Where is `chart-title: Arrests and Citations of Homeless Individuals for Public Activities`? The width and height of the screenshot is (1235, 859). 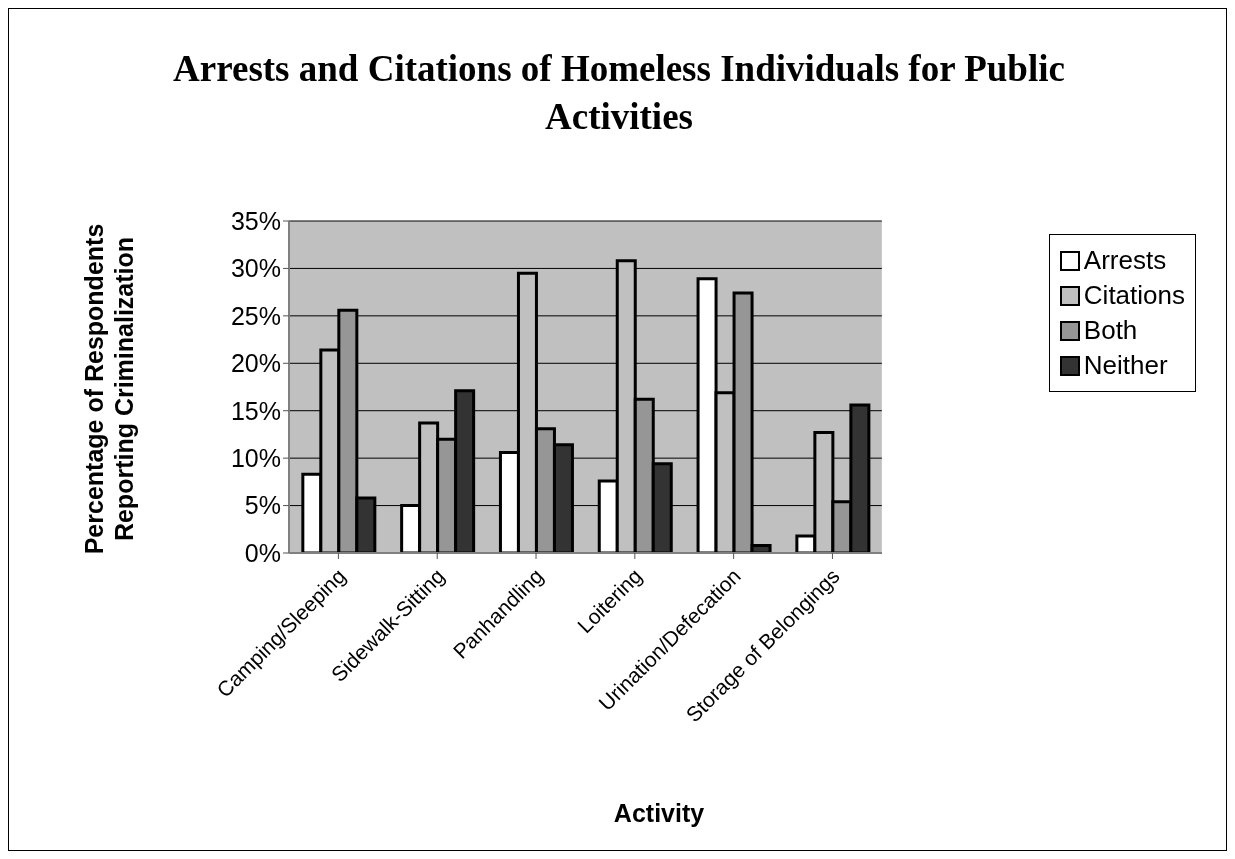 chart-title: Arrests and Citations of Homeless Individuals for Public Activities is located at coordinates (619, 93).